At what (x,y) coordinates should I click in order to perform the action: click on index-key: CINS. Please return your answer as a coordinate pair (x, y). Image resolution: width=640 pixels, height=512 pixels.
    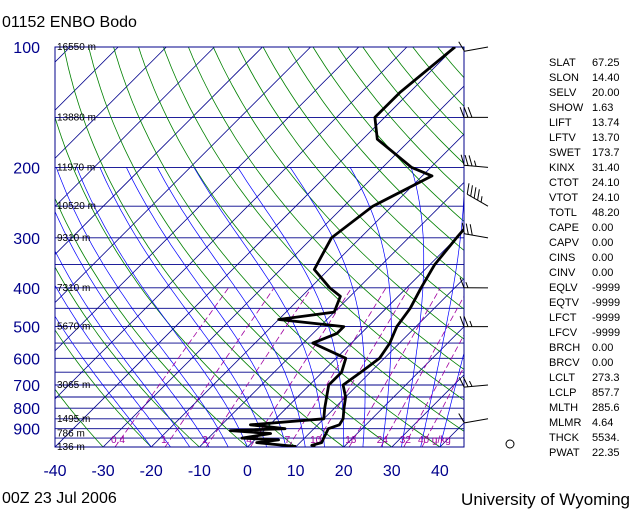
    Looking at the image, I should click on (562, 258).